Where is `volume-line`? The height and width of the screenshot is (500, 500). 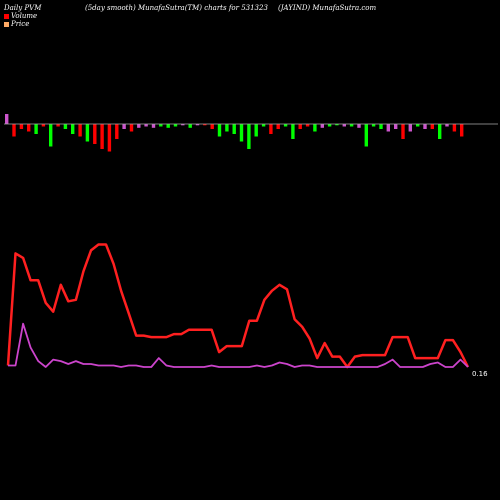 volume-line is located at coordinates (238, 345).